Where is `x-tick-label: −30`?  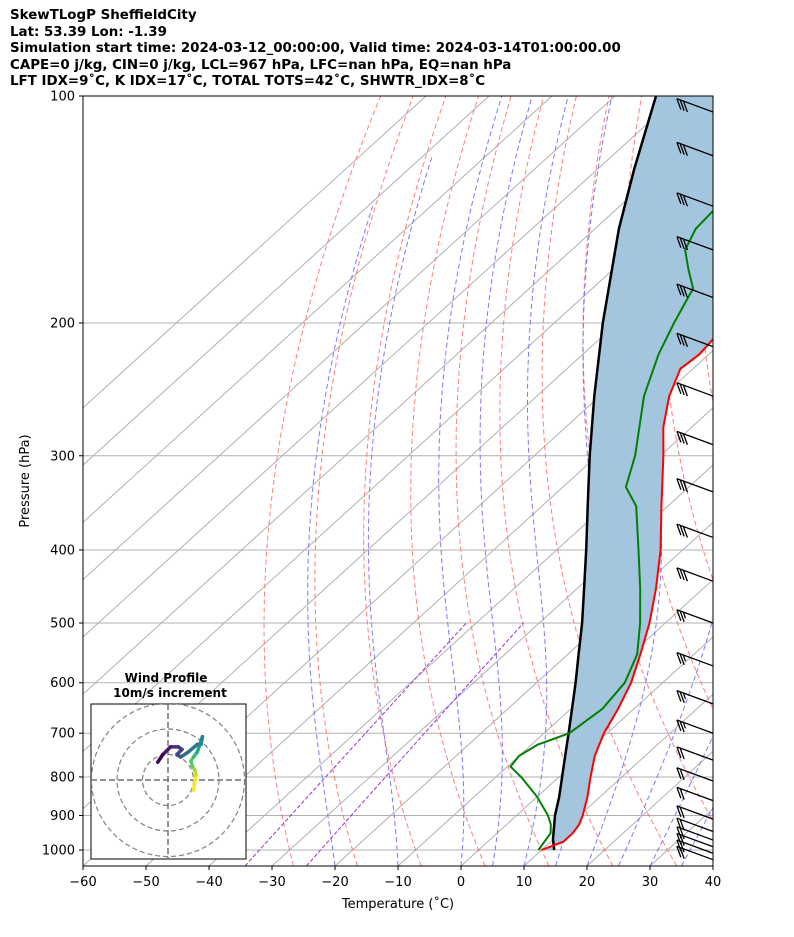
x-tick-label: −30 is located at coordinates (271, 882).